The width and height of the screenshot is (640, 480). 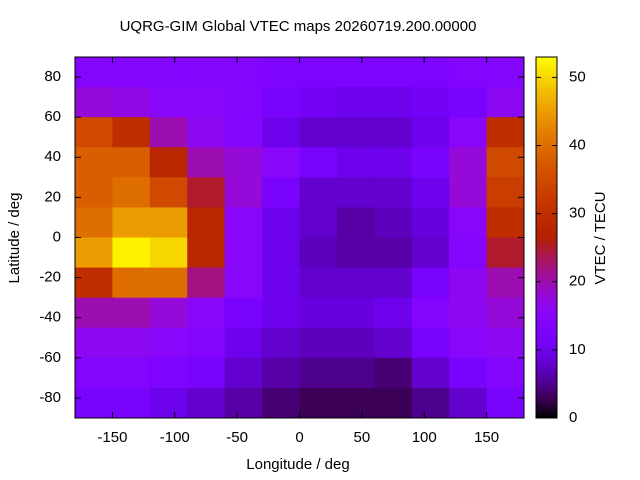 I want to click on y-axis-label: Latitude / deg, so click(x=14, y=238).